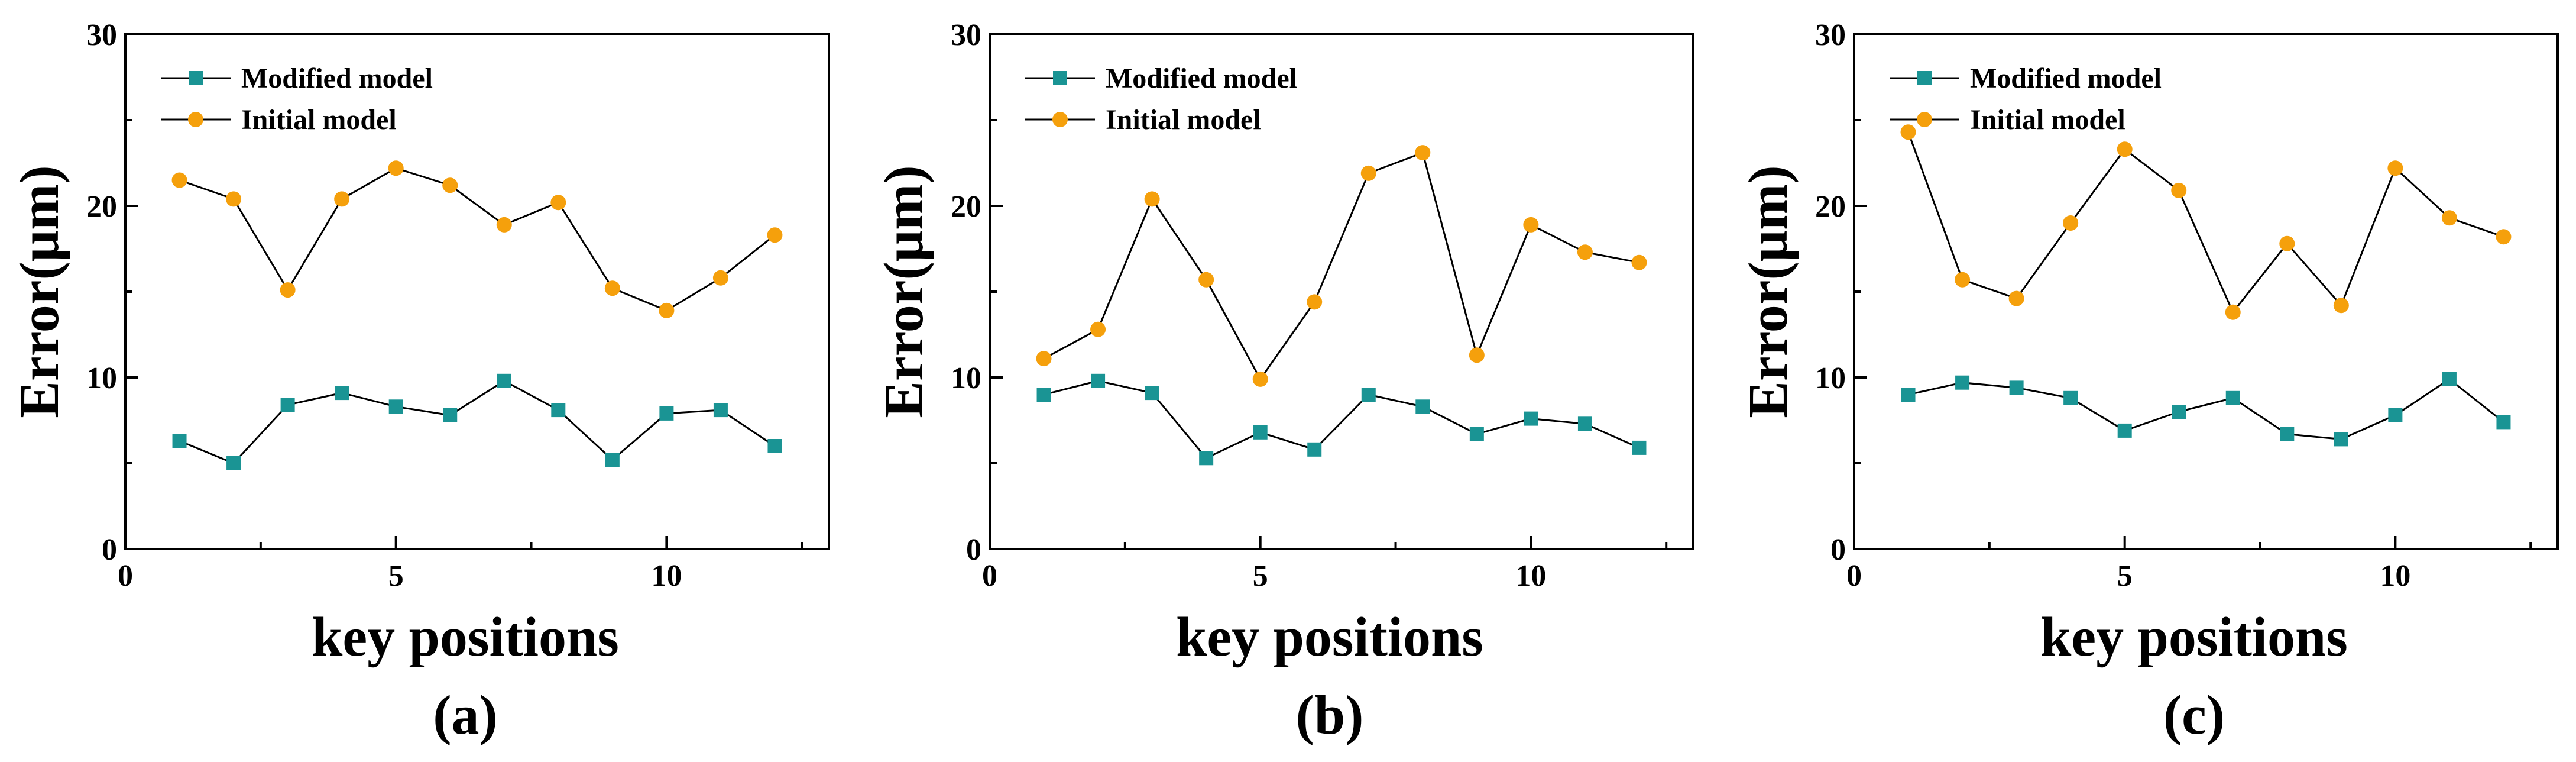 This screenshot has width=2576, height=762. What do you see at coordinates (1330, 715) in the screenshot?
I see `panel-label: (b)` at bounding box center [1330, 715].